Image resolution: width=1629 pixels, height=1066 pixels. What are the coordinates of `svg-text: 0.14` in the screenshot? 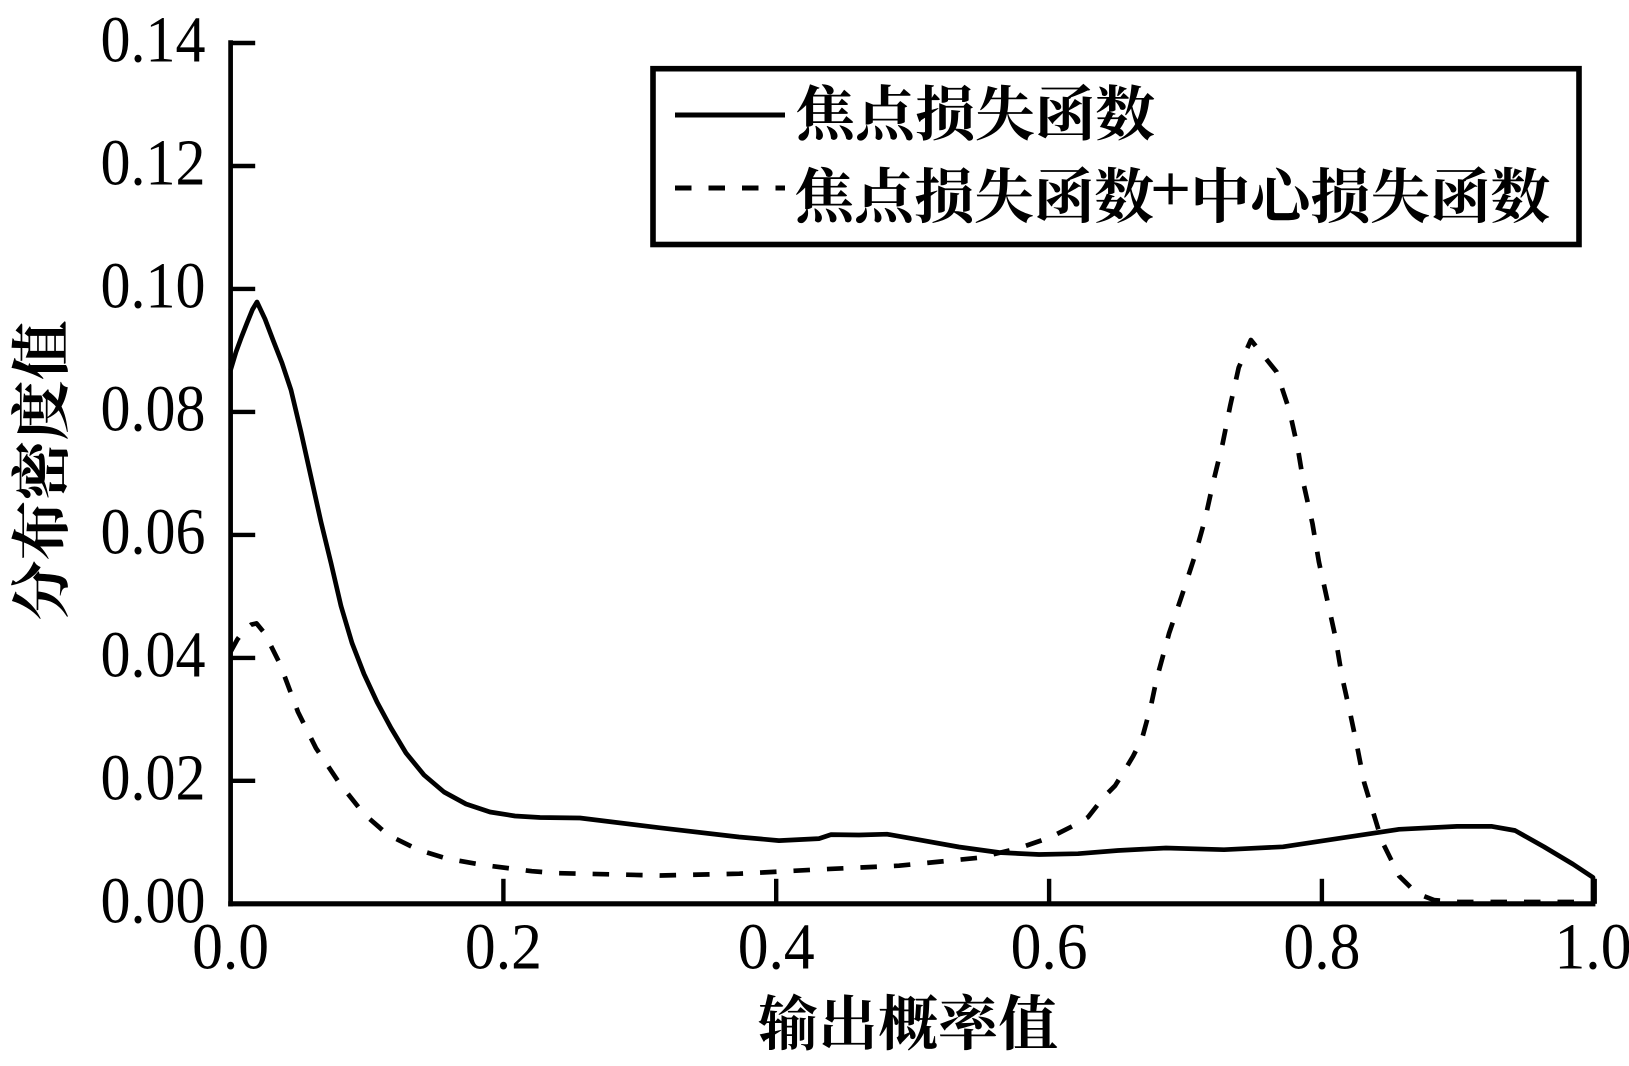 It's located at (153, 40).